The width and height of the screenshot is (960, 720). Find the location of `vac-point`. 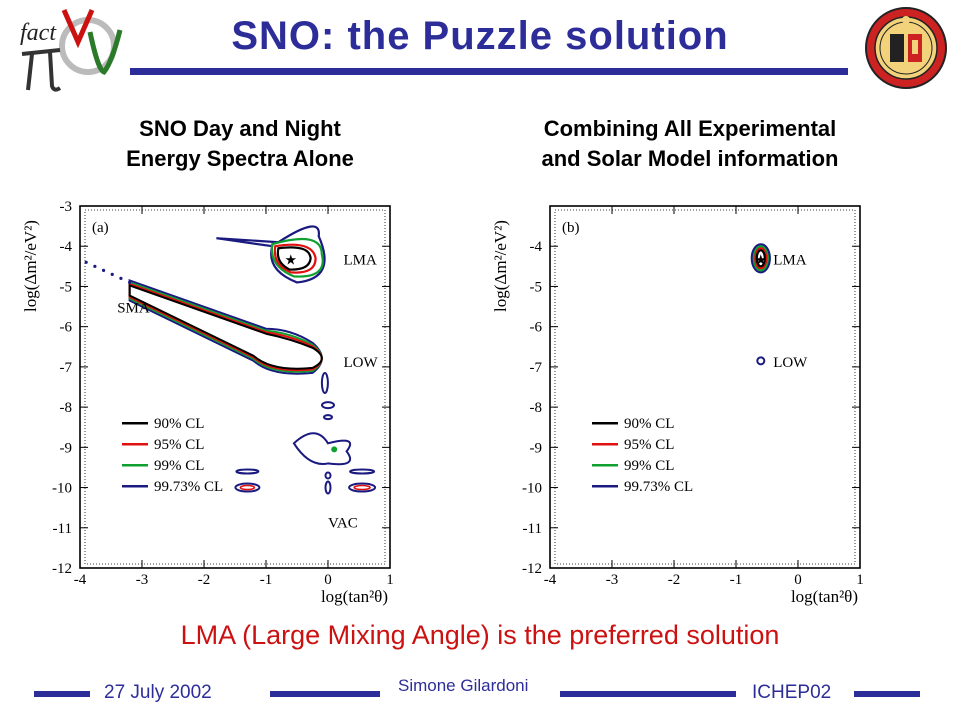

vac-point is located at coordinates (334, 449).